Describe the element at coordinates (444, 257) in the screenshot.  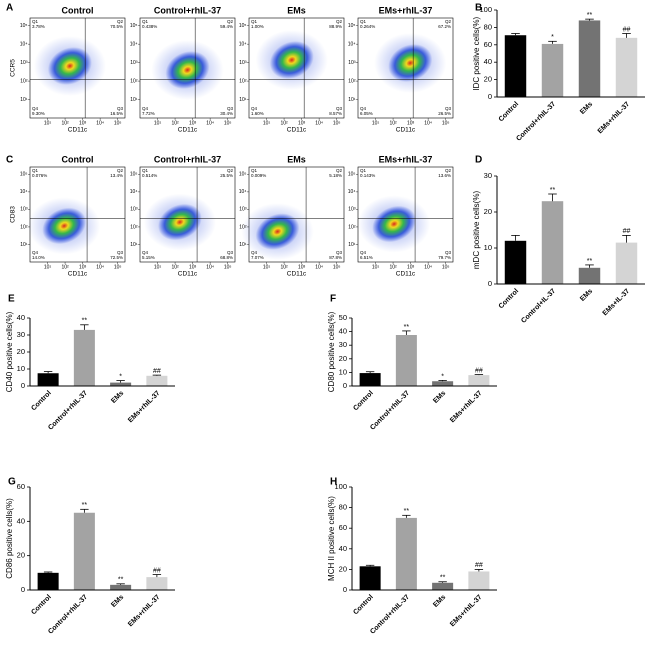
I see `quadrant-percent: 79.7%` at that location.